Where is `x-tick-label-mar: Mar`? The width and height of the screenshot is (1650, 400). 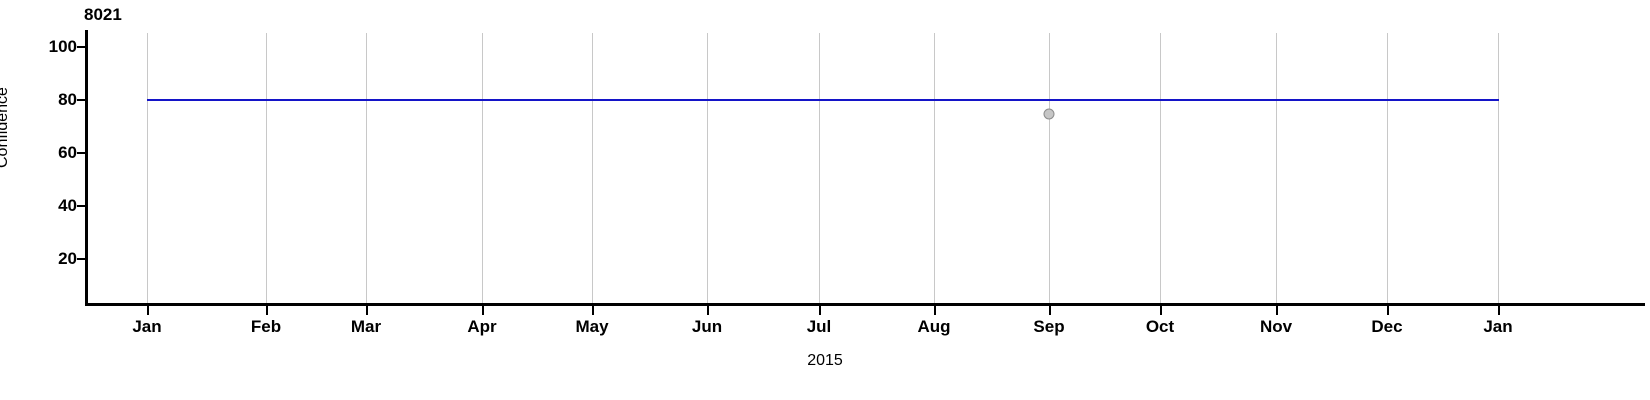
x-tick-label-mar: Mar is located at coordinates (366, 326).